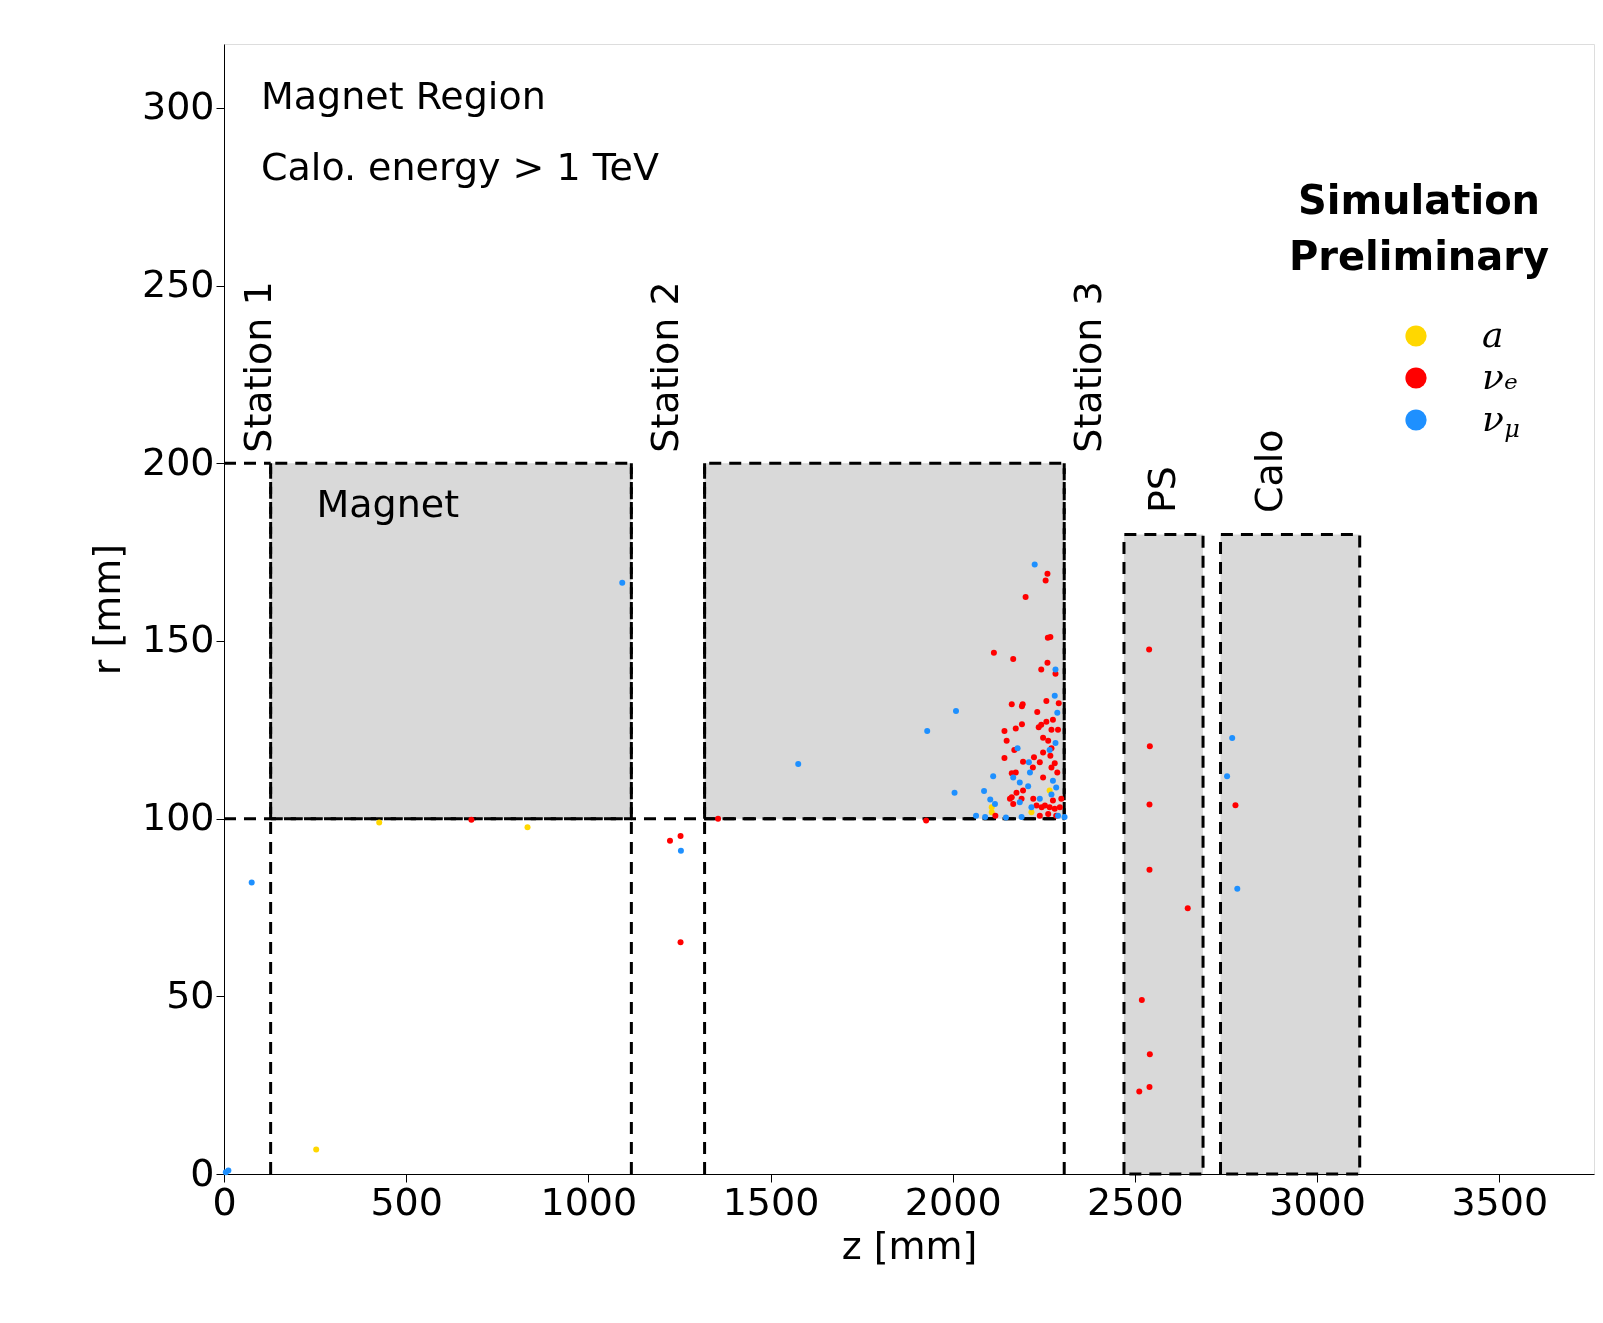 This screenshot has width=1603, height=1323. I want to click on annotation: Station 3, so click(1088, 367).